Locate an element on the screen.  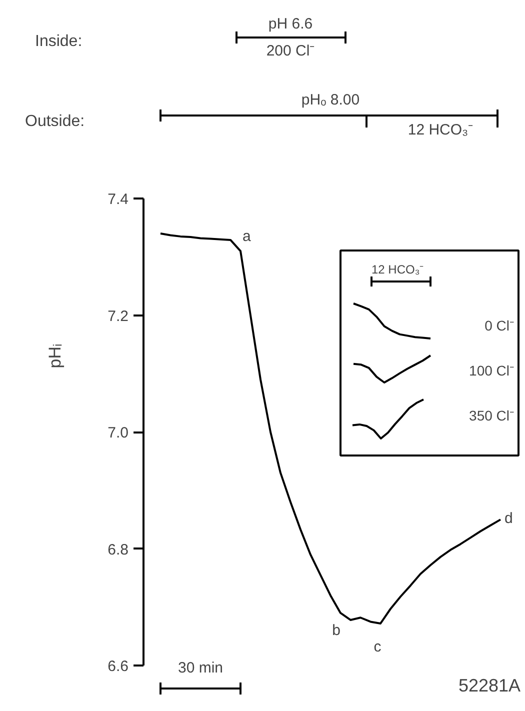
text: Outside: is located at coordinates (55, 122).